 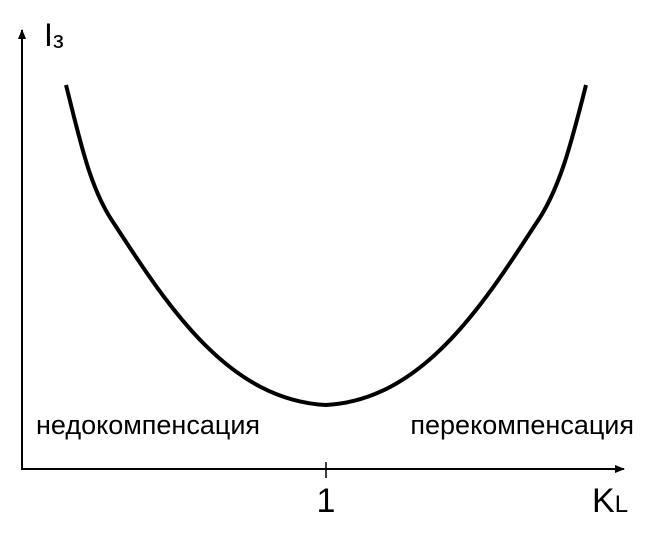 I want to click on region-label: перекомпенсация, so click(x=522, y=425).